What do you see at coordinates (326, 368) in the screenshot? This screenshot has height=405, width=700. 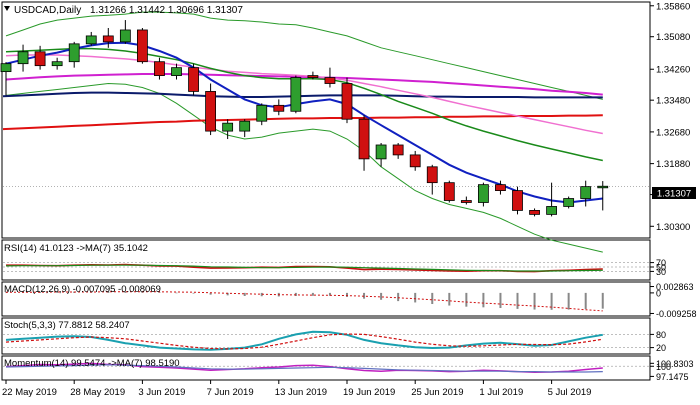 I see `momentum-panel-frame` at bounding box center [326, 368].